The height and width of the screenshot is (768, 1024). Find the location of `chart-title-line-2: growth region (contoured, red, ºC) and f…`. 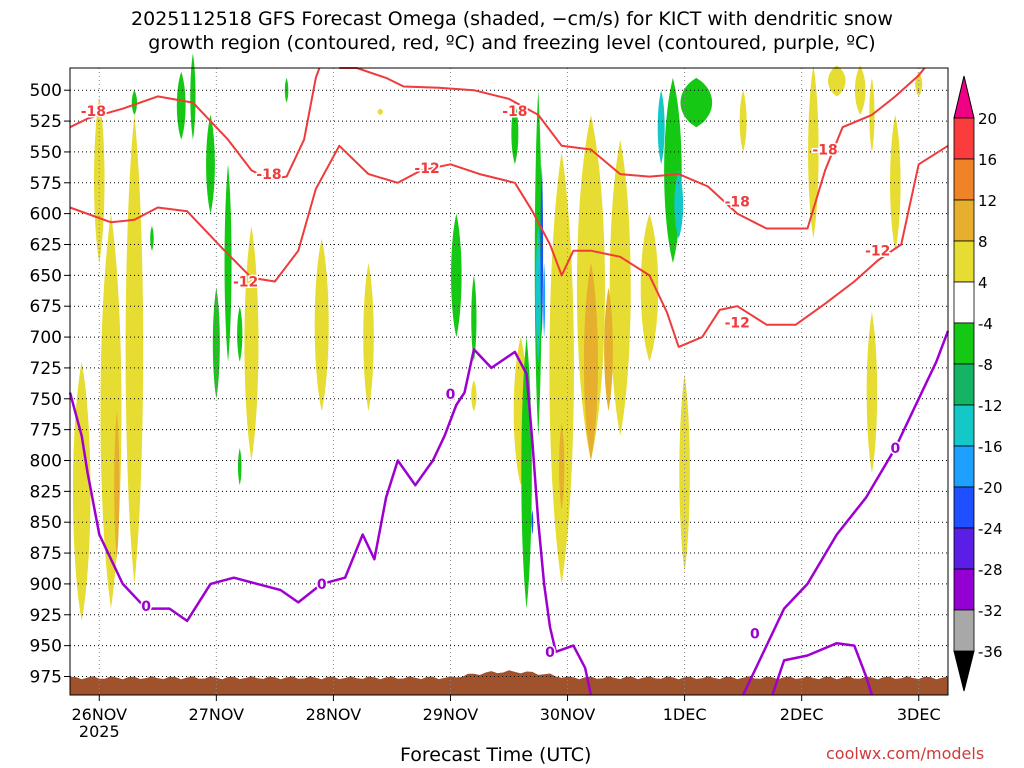

chart-title-line-2: growth region (contoured, red, ºC) and f… is located at coordinates (512, 43).